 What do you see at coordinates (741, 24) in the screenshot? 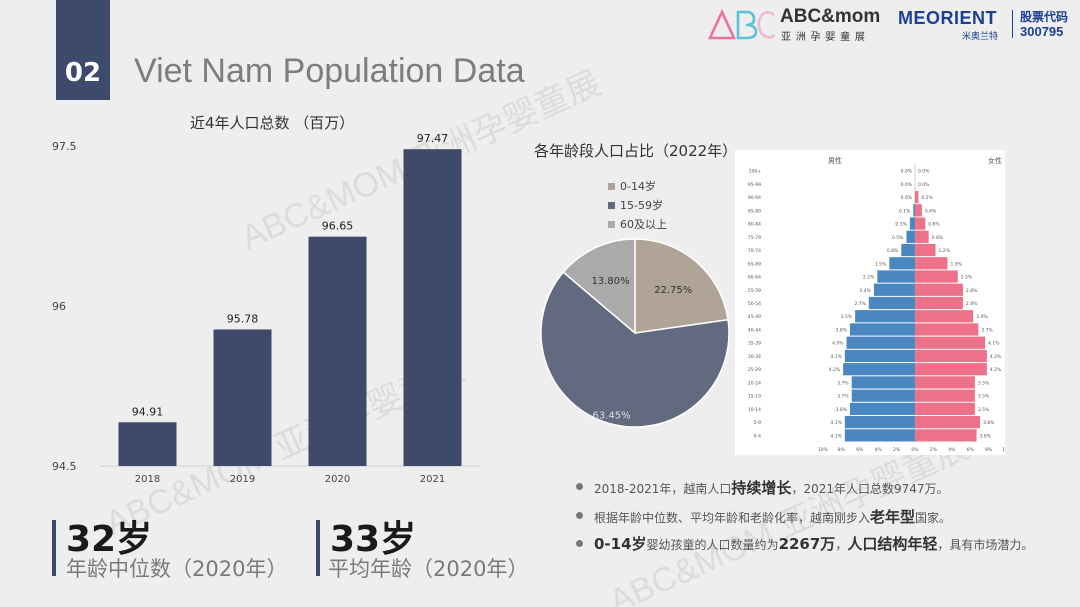
I see `abc-logo-mark-icon` at bounding box center [741, 24].